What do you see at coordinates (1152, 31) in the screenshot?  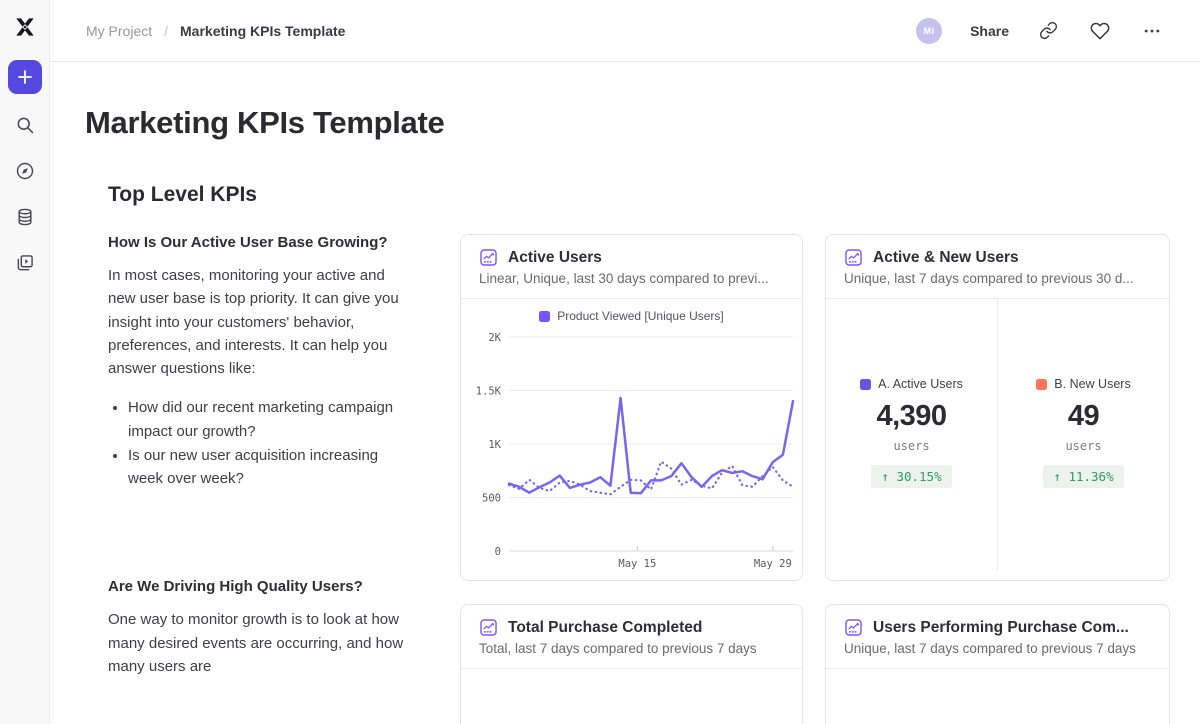 I see `more-ellipsis-icon` at bounding box center [1152, 31].